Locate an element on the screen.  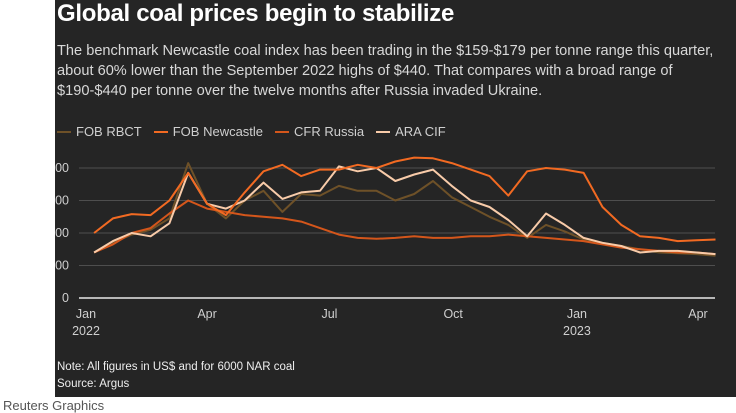
y-tick-label: 100 is located at coordinates (62, 266).